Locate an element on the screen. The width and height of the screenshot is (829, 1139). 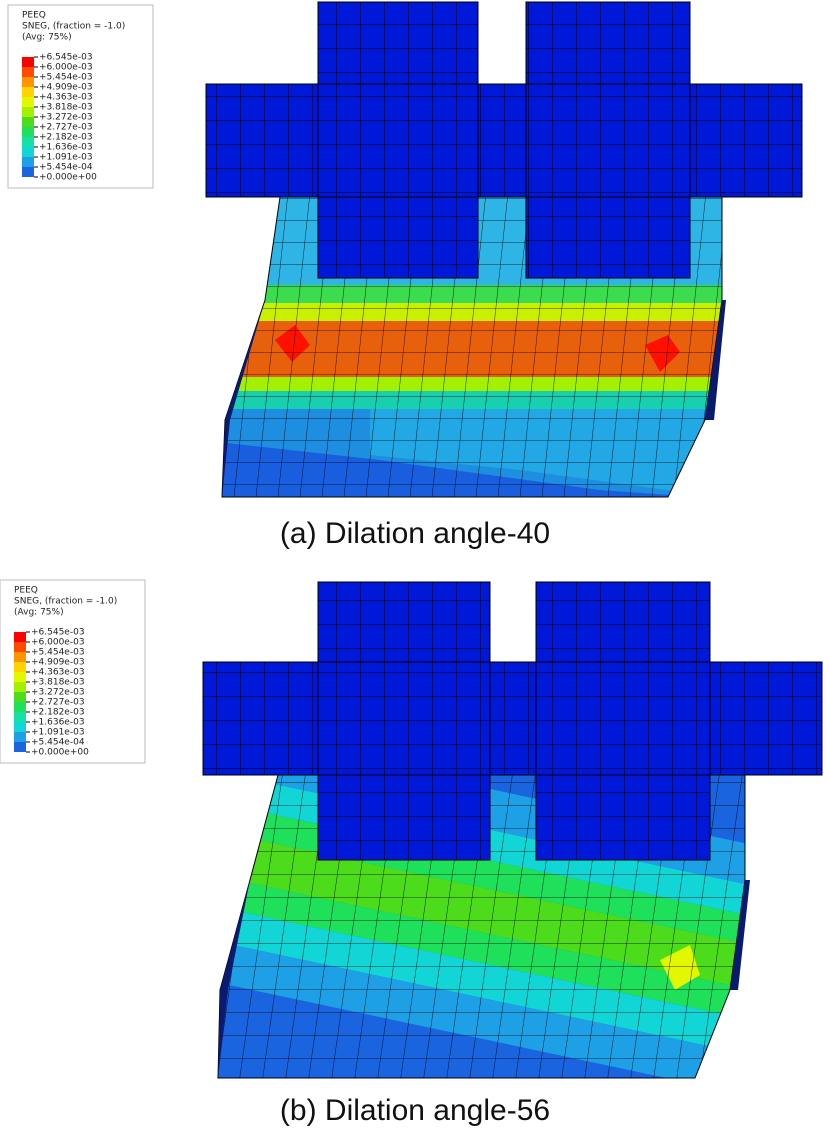
caption: (a) Dilation angle-40 is located at coordinates (415, 533).